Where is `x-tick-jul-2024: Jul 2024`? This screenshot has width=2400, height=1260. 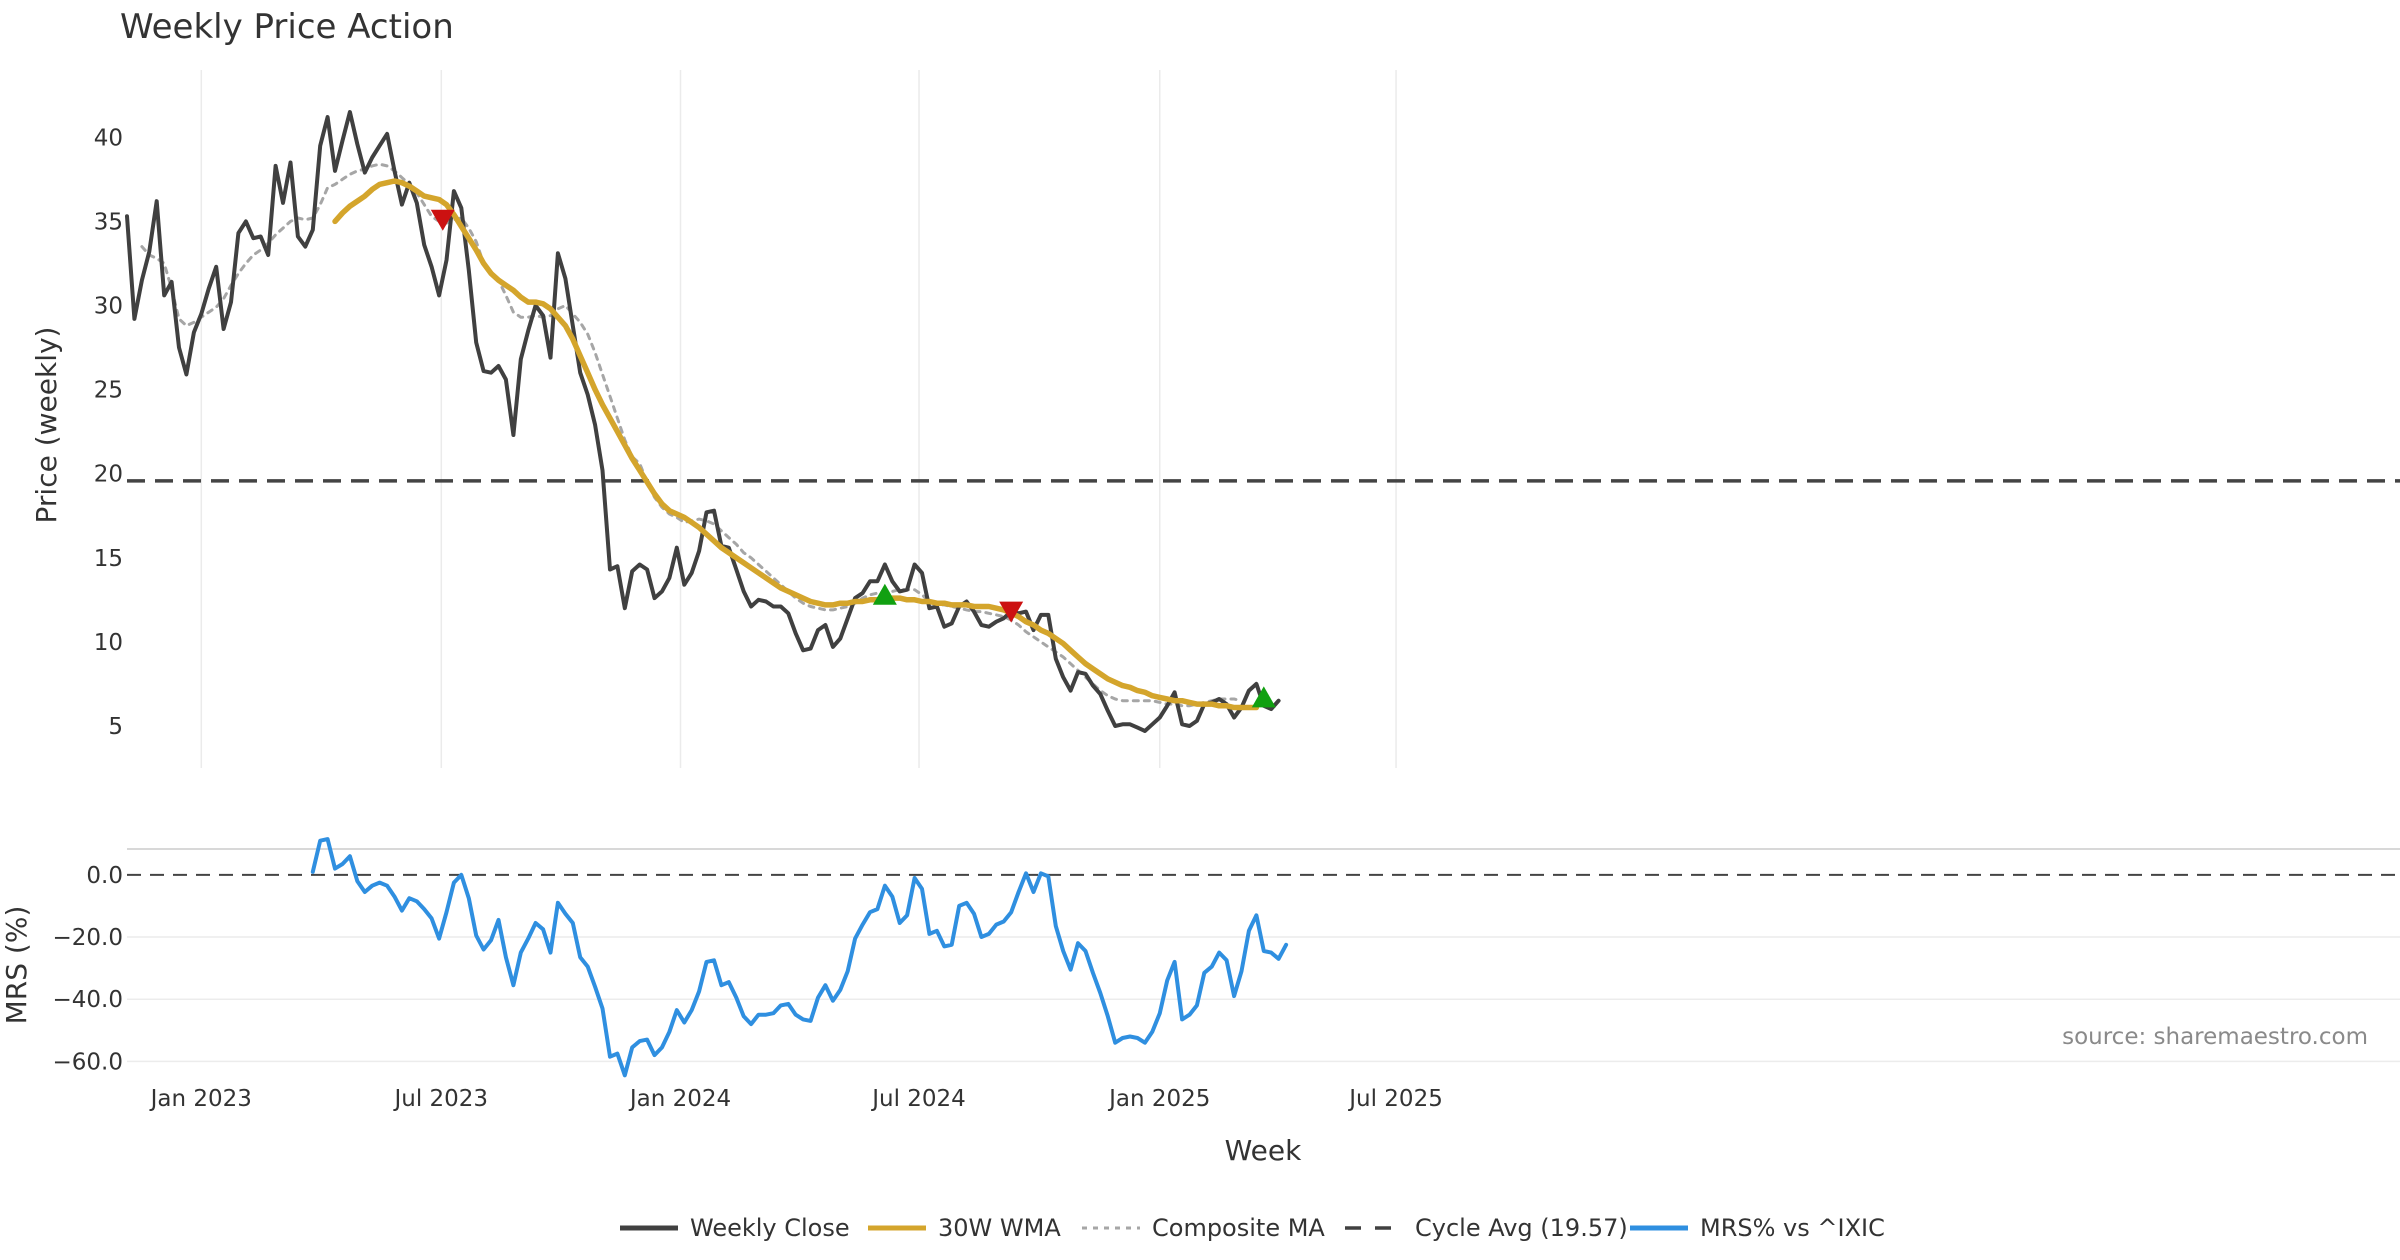 x-tick-jul-2024: Jul 2024 is located at coordinates (918, 1099).